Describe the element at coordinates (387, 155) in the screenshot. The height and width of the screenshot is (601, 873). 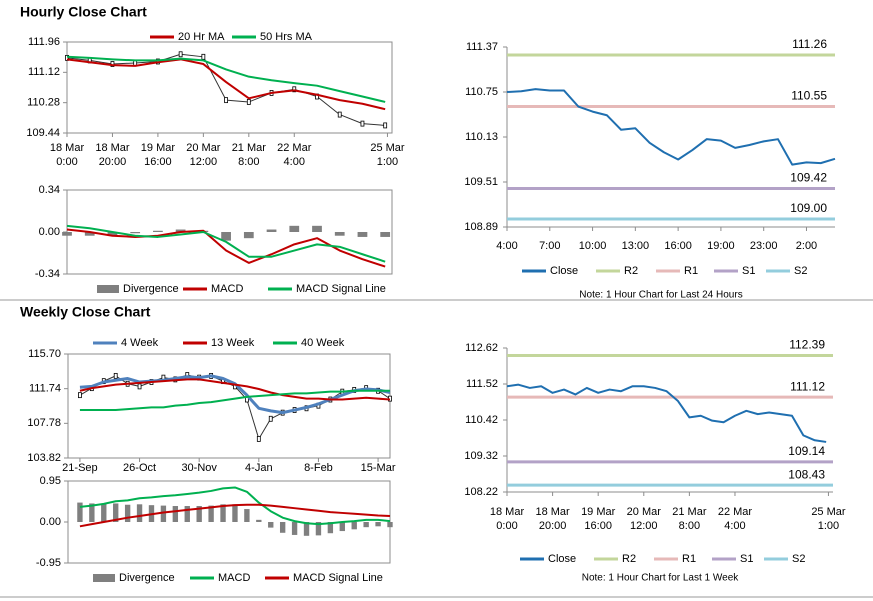
I see `x-tick-label: 25 Mar 1:00` at that location.